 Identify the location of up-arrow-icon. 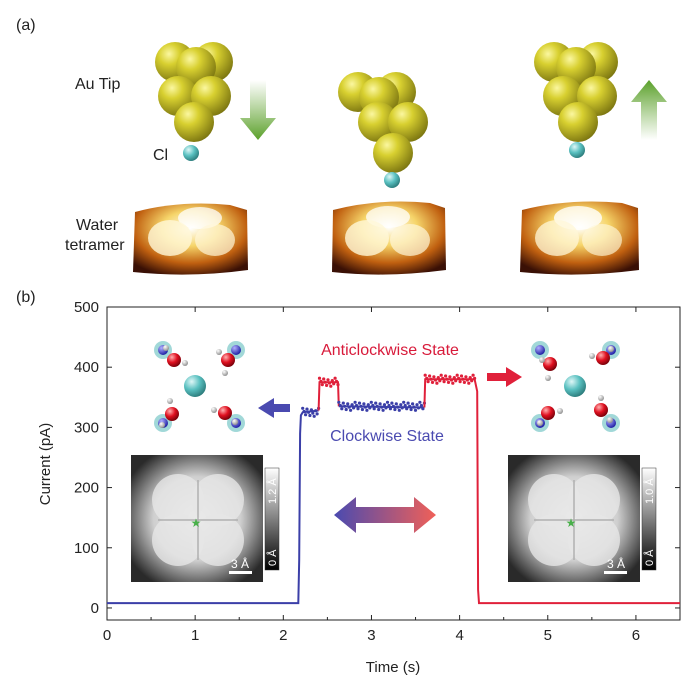
(649, 110).